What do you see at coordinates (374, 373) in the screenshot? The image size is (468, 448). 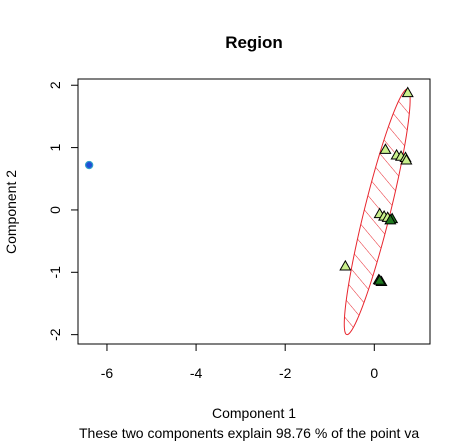 I see `x-tick-label: 0` at bounding box center [374, 373].